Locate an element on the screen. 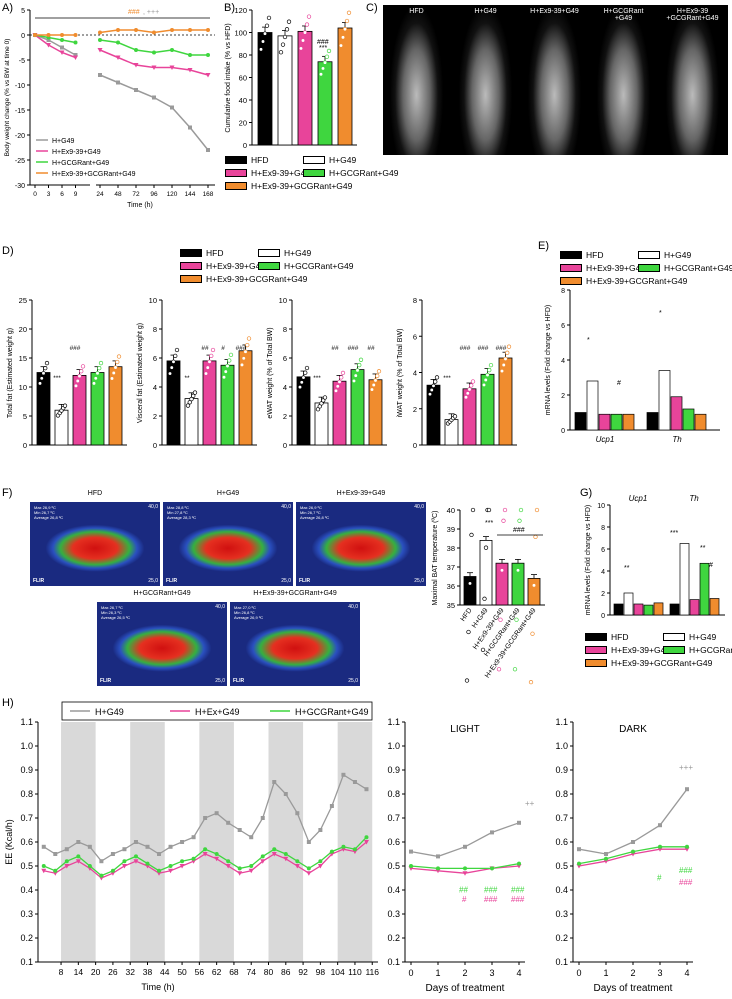 Image resolution: width=732 pixels, height=999 pixels. y-tick-label: 2 is located at coordinates (155, 416).